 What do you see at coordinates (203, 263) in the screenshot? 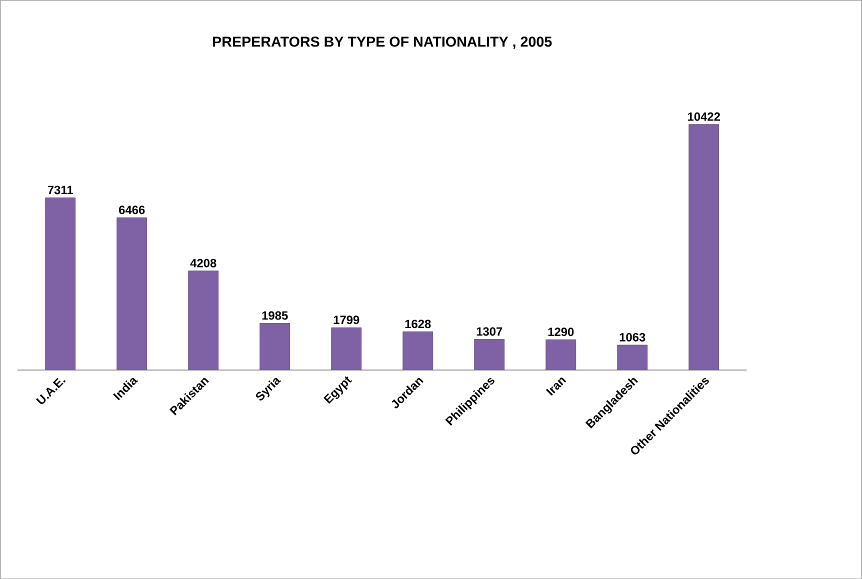
I see `data-label: 4208` at bounding box center [203, 263].